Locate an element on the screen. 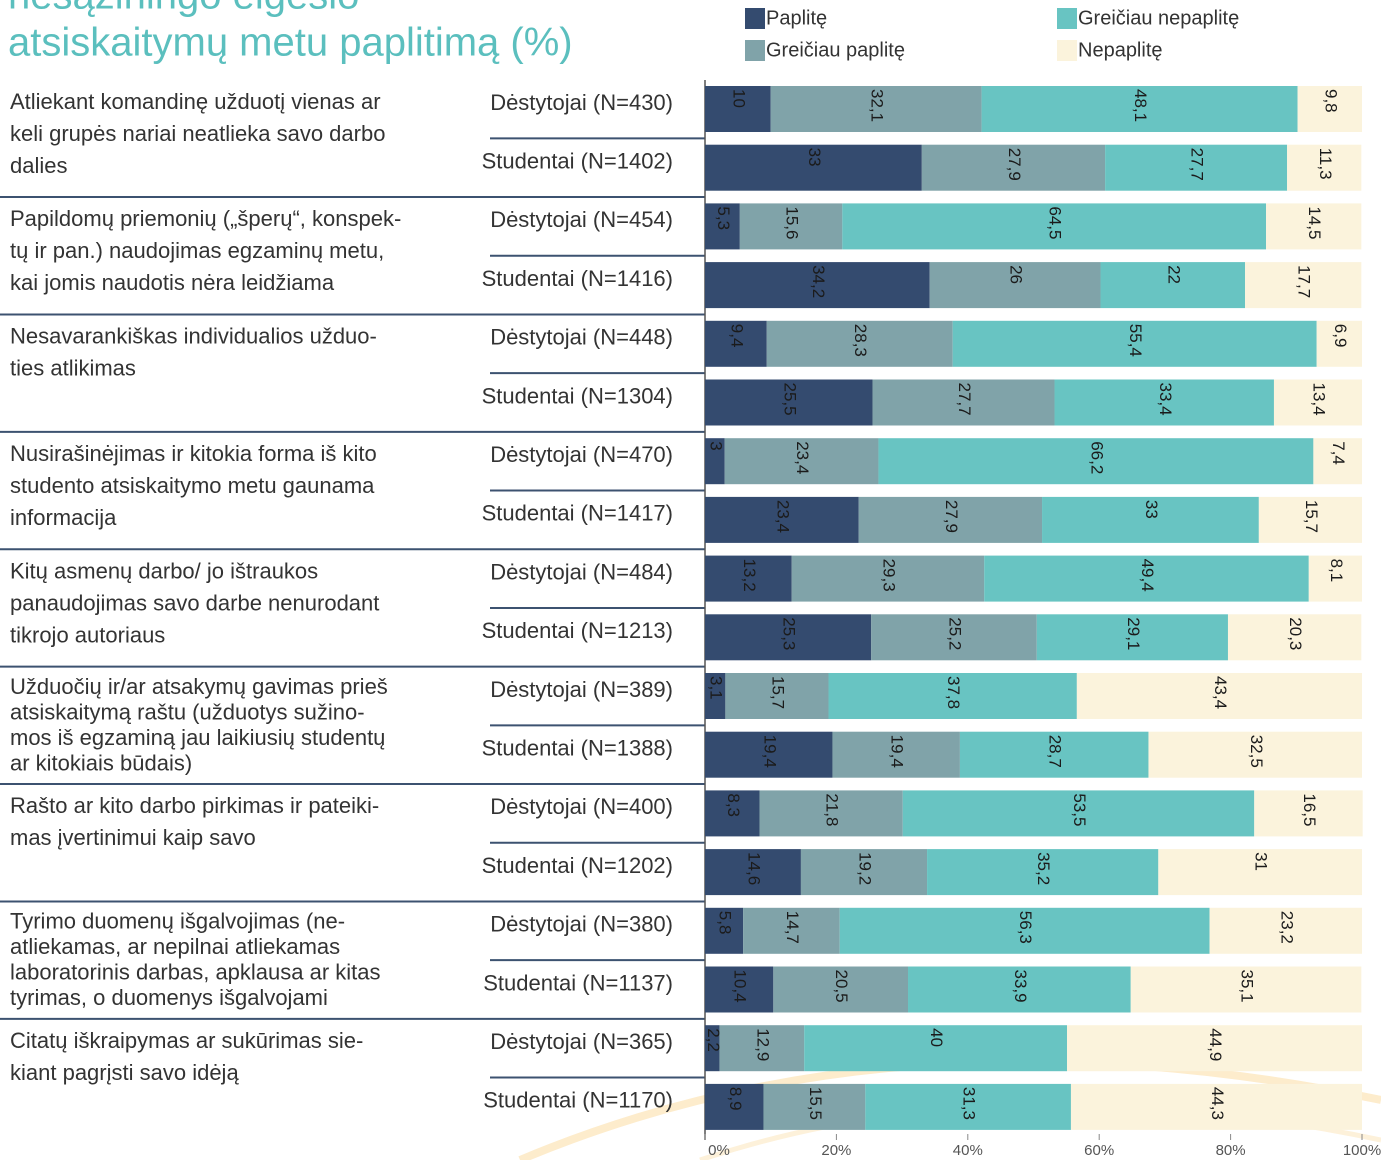 The height and width of the screenshot is (1160, 1381). x-tick-label: 80% is located at coordinates (1231, 1150).